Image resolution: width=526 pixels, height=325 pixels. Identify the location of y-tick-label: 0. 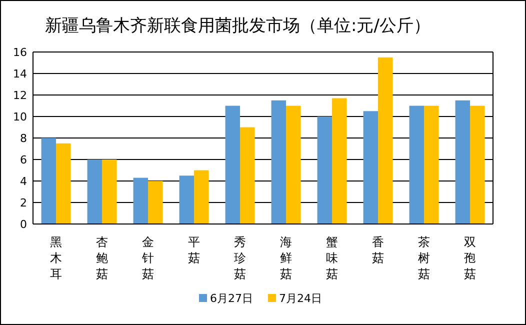
(23, 224).